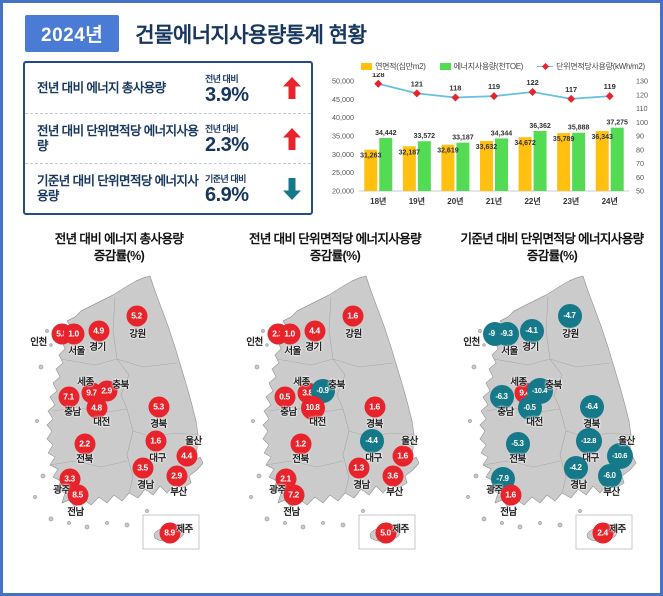  I want to click on region-label-경기: 경기, so click(313, 347).